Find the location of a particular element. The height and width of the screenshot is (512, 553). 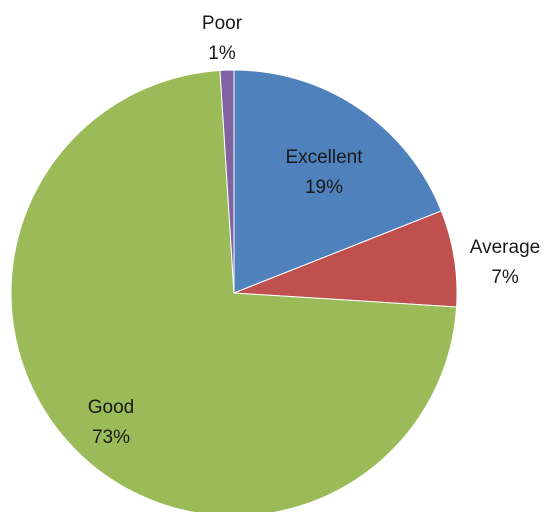

slice-label-excellent-name: Excellent is located at coordinates (324, 157).